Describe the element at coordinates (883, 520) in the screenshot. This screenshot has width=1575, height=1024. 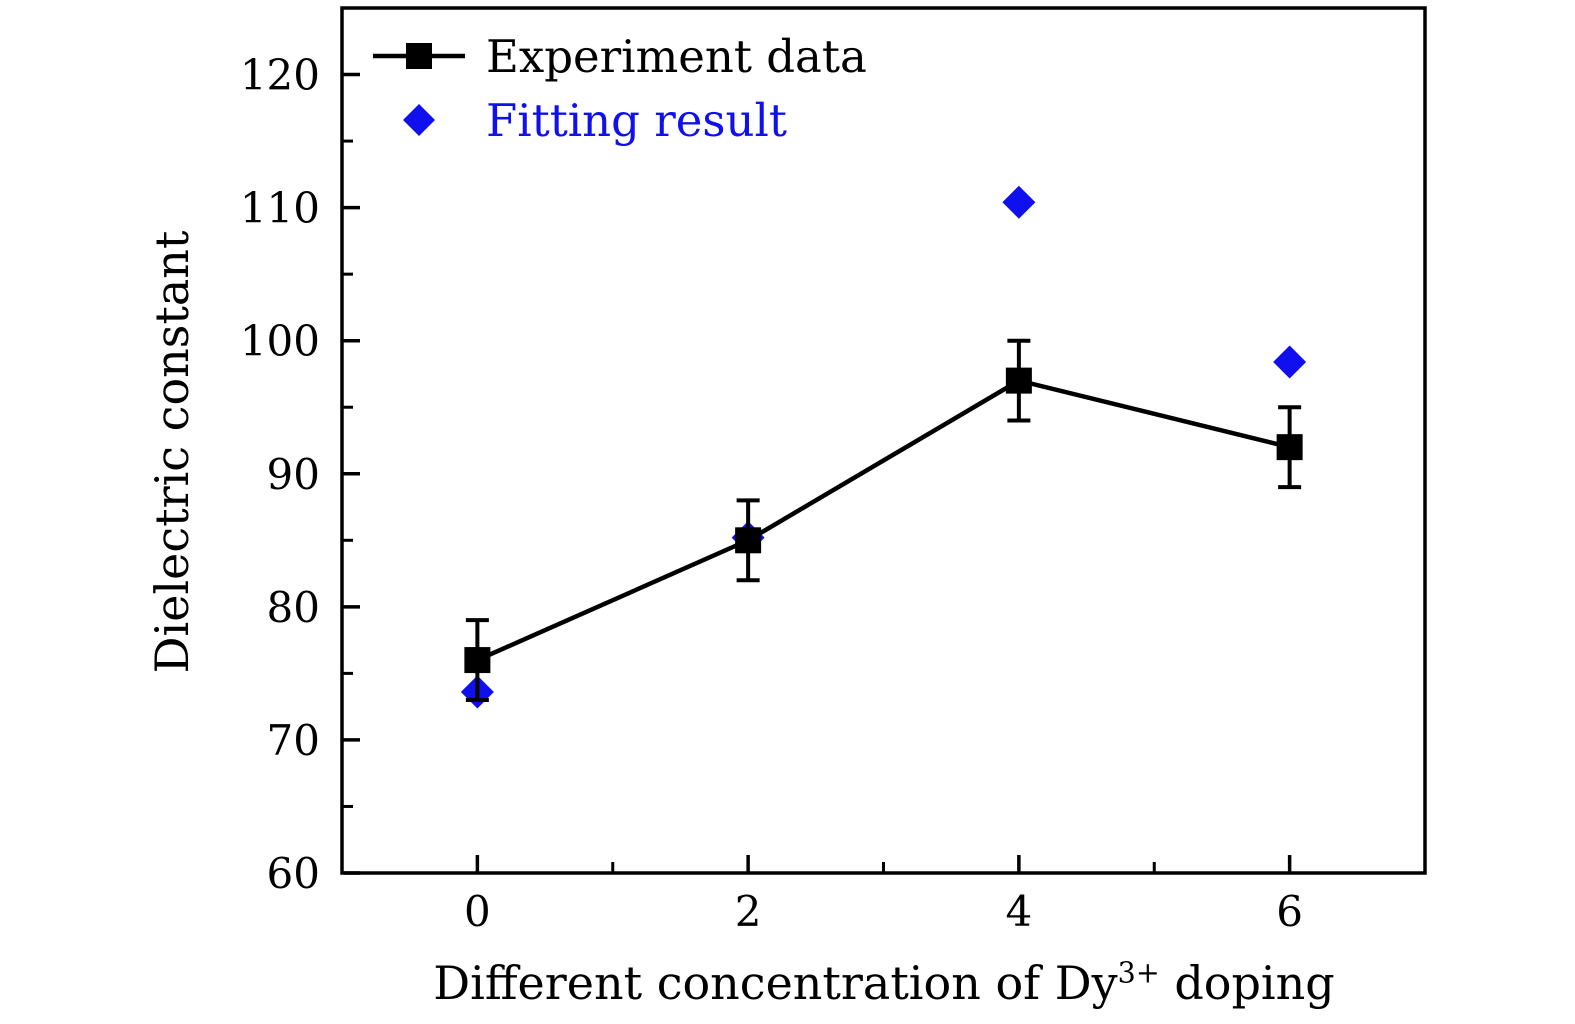
I see `experiment-line` at that location.